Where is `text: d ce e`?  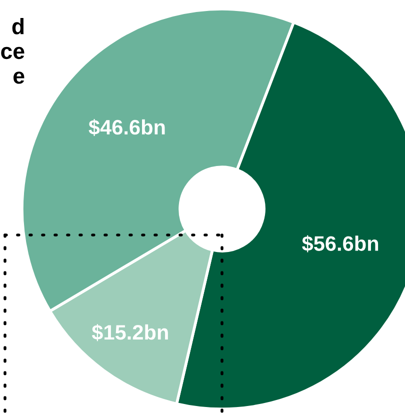 text: d ce e is located at coordinates (12, 51).